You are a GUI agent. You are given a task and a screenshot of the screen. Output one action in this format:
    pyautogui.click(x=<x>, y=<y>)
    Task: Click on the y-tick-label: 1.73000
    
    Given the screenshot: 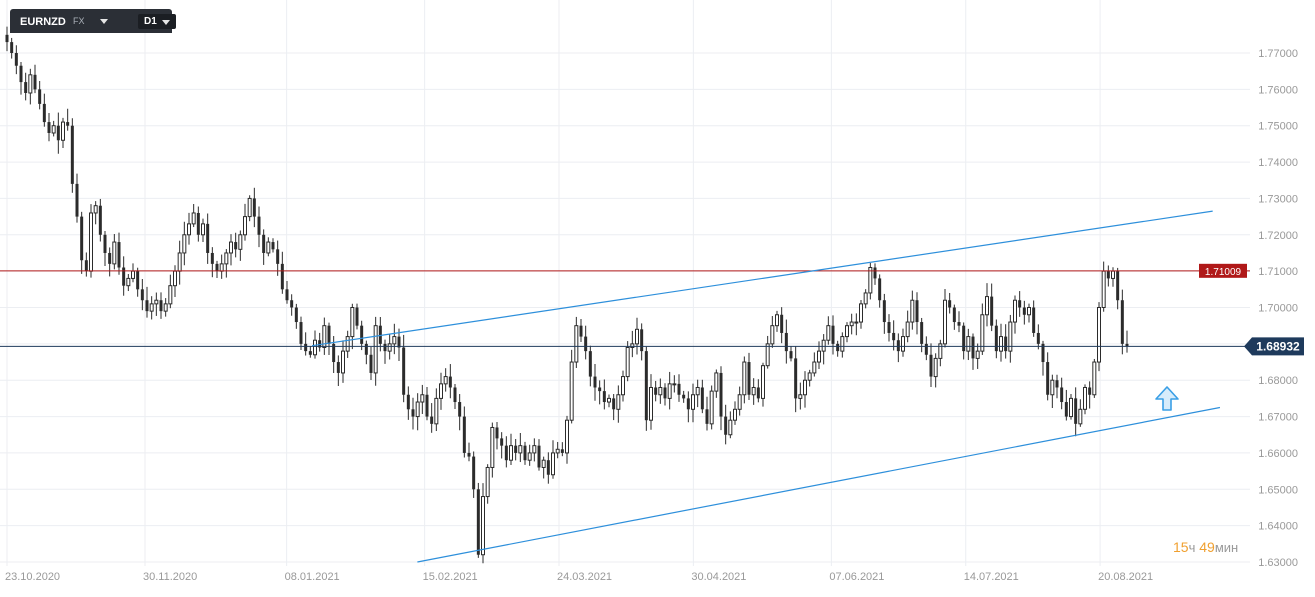 What is the action you would take?
    pyautogui.click(x=1278, y=199)
    